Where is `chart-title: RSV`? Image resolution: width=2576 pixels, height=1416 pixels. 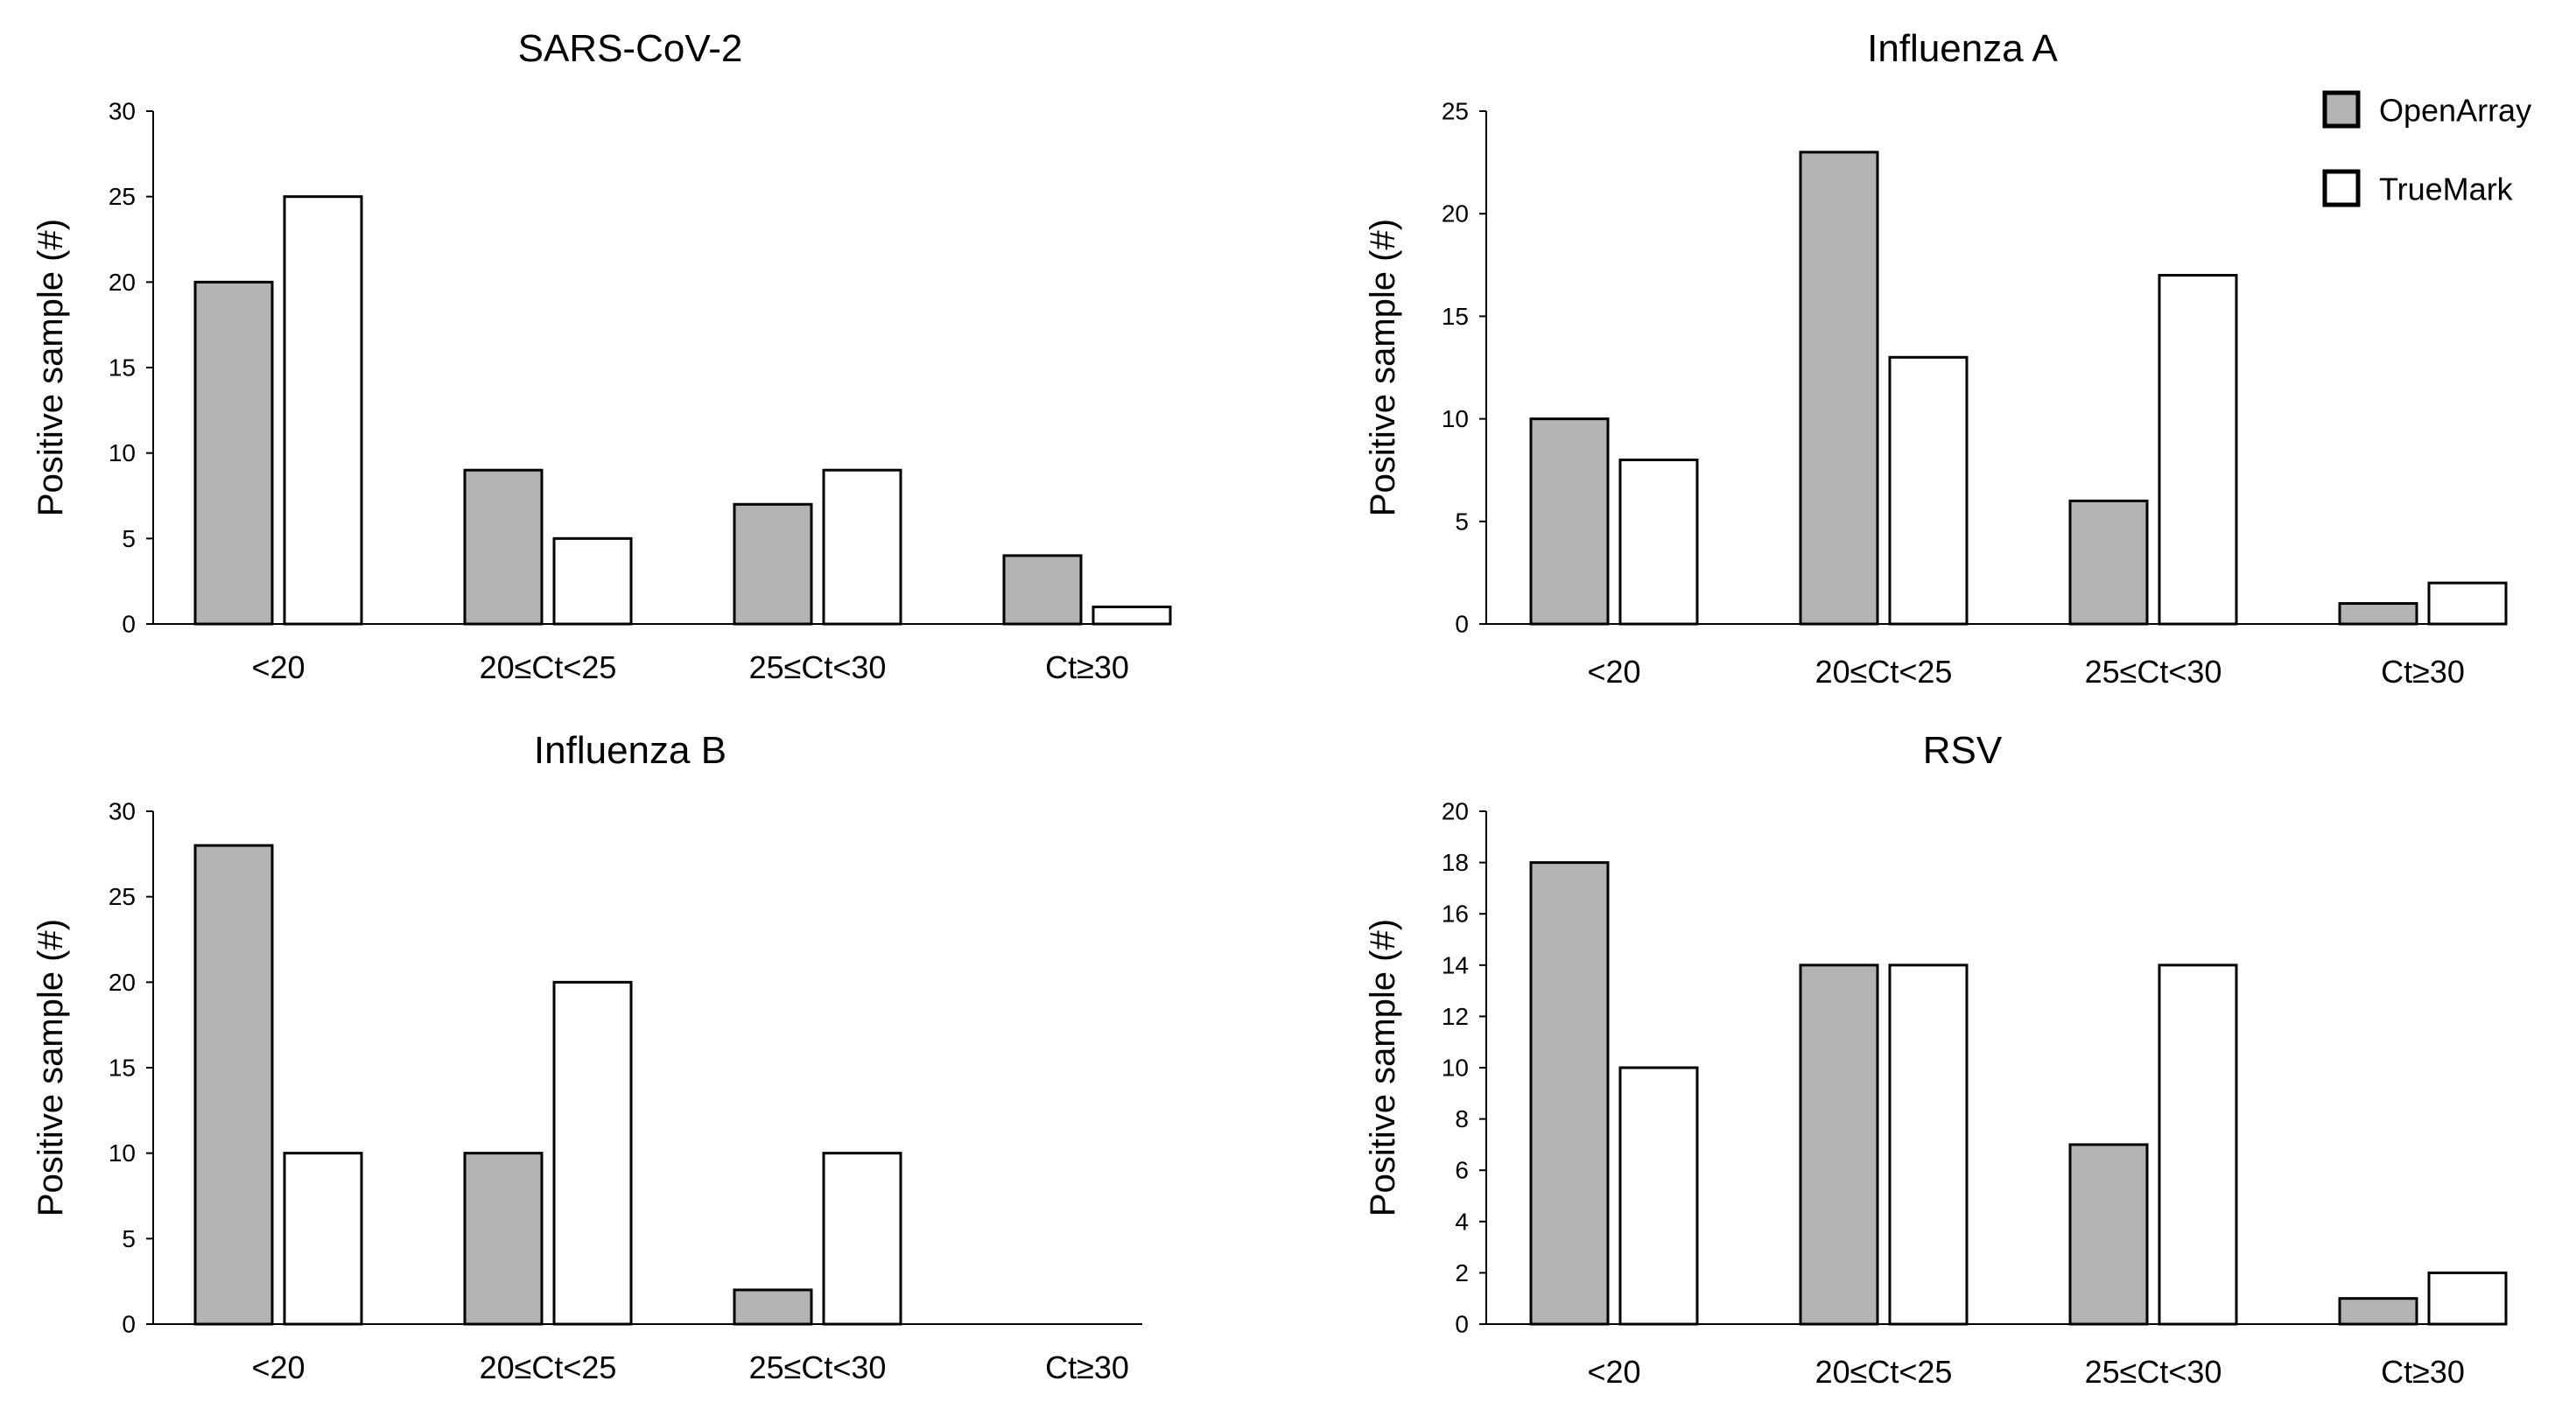
chart-title: RSV is located at coordinates (1963, 750).